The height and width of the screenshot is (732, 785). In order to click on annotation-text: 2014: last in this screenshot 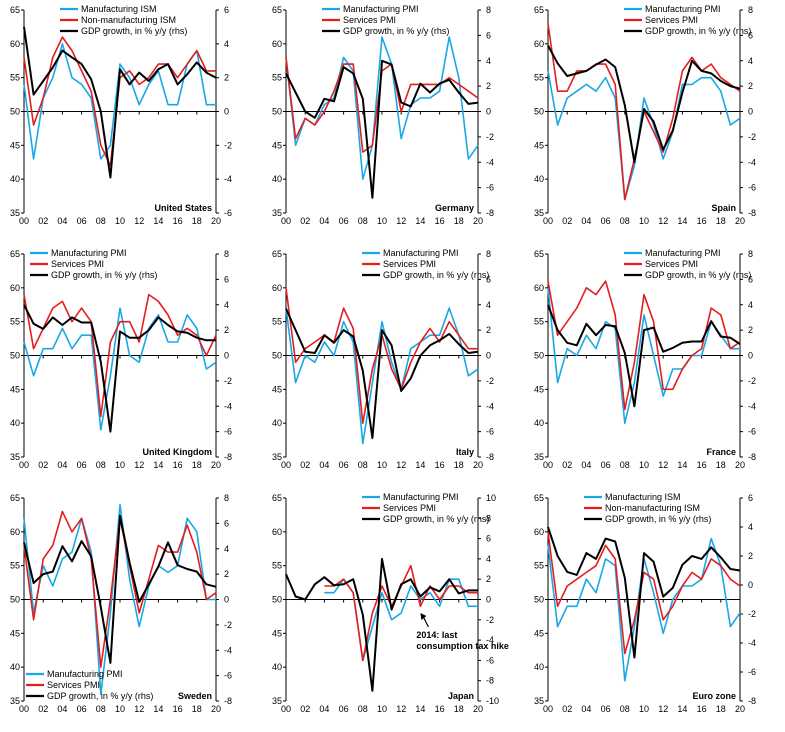, I will do `click(436, 635)`.